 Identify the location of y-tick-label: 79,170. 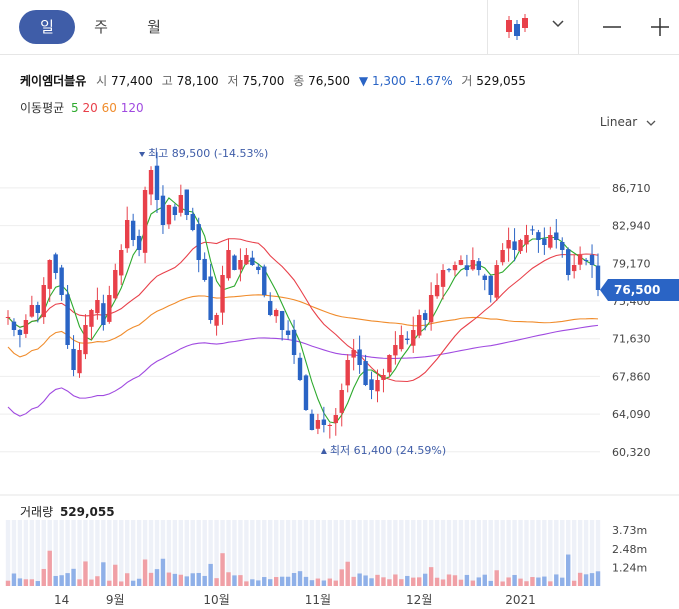
(631, 263).